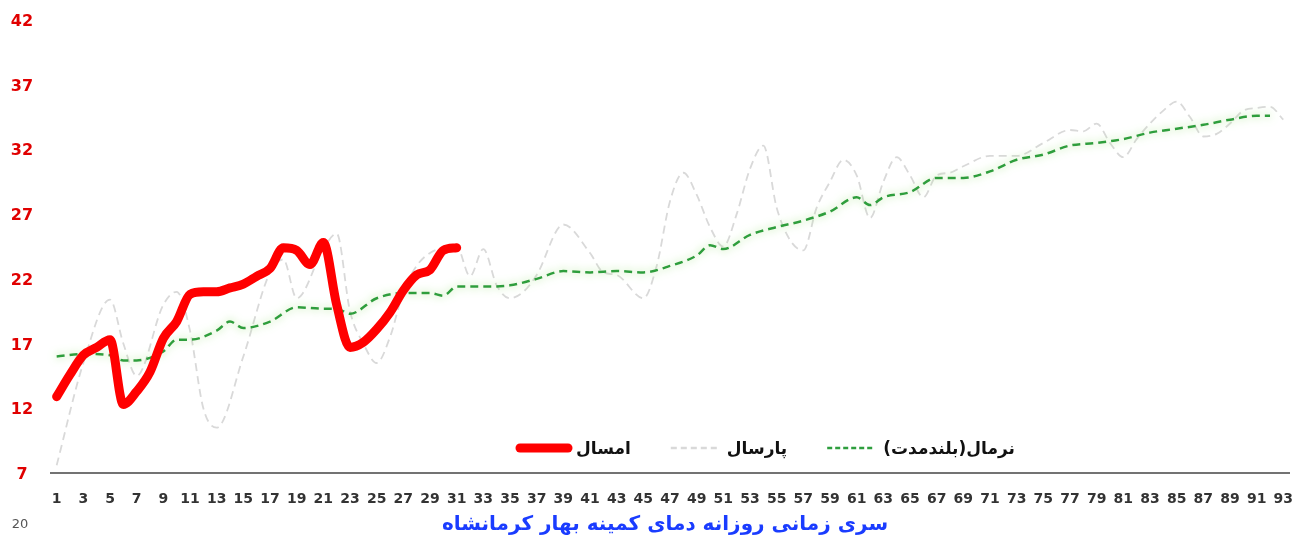 The height and width of the screenshot is (540, 1298). I want to click on x-tick-label: 87, so click(1203, 498).